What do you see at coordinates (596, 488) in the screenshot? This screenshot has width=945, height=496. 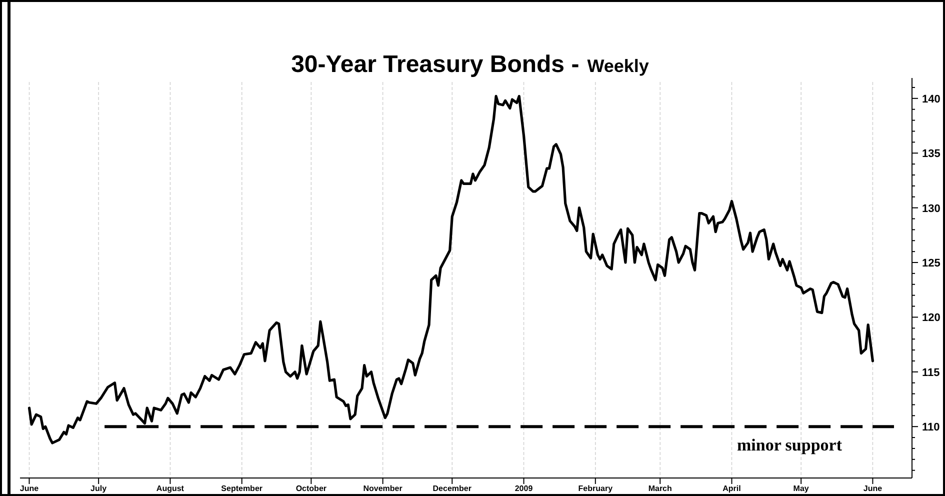 I see `x-tick-label: February` at bounding box center [596, 488].